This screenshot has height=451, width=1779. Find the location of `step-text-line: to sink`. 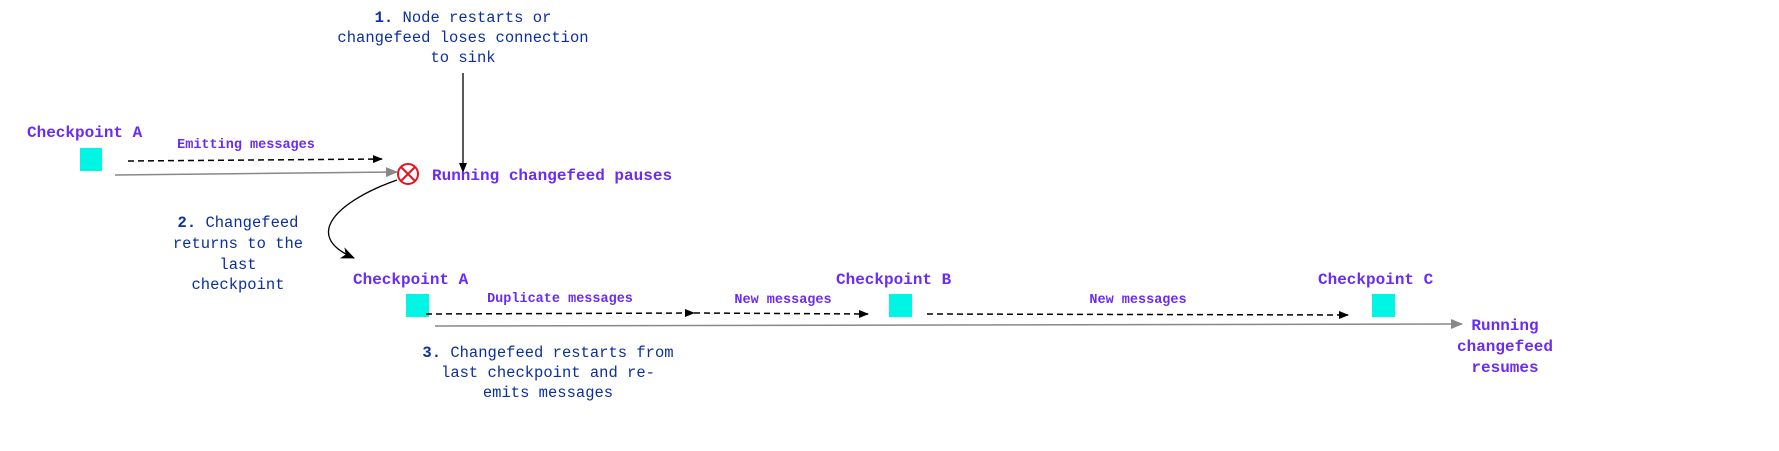

step-text-line: to sink is located at coordinates (462, 58).